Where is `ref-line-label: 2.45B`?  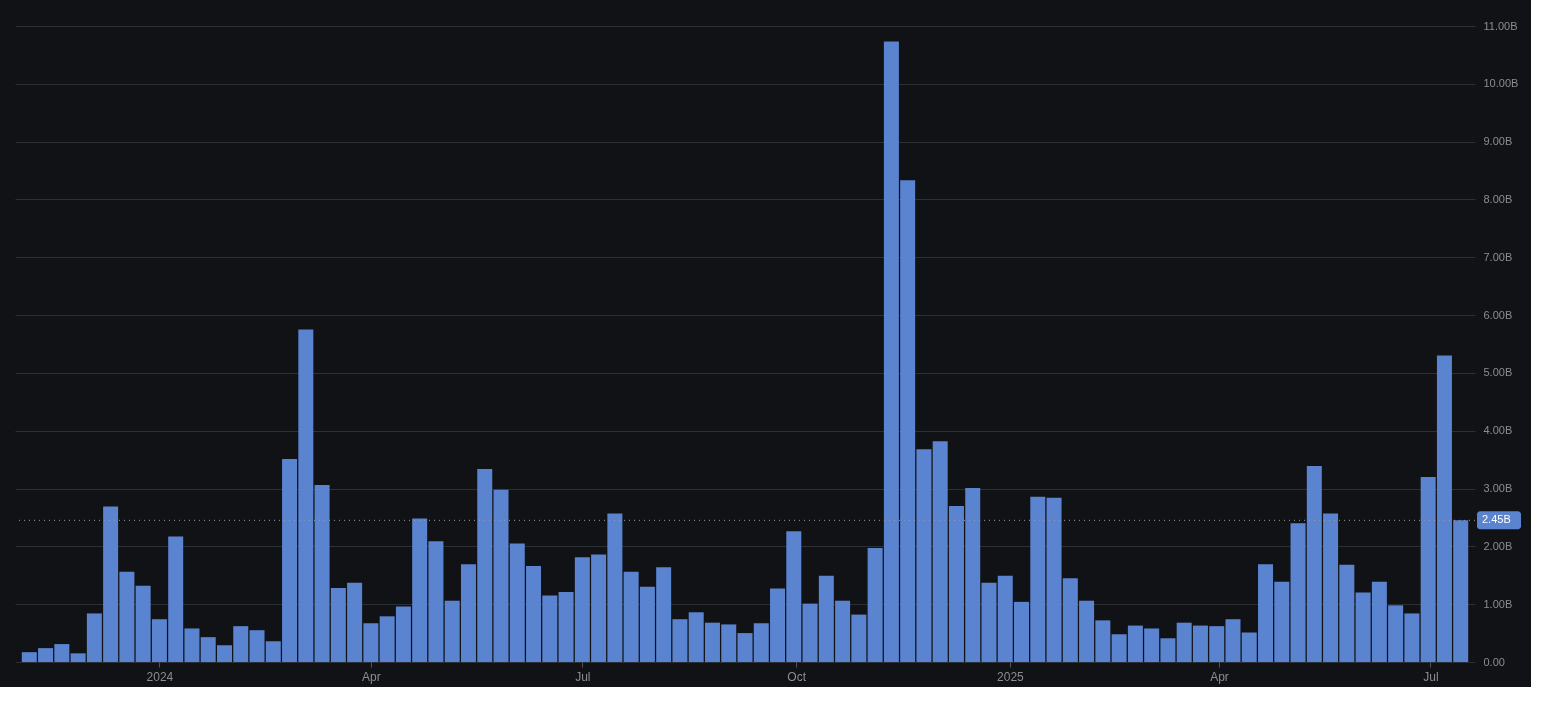
ref-line-label: 2.45B is located at coordinates (1496, 519).